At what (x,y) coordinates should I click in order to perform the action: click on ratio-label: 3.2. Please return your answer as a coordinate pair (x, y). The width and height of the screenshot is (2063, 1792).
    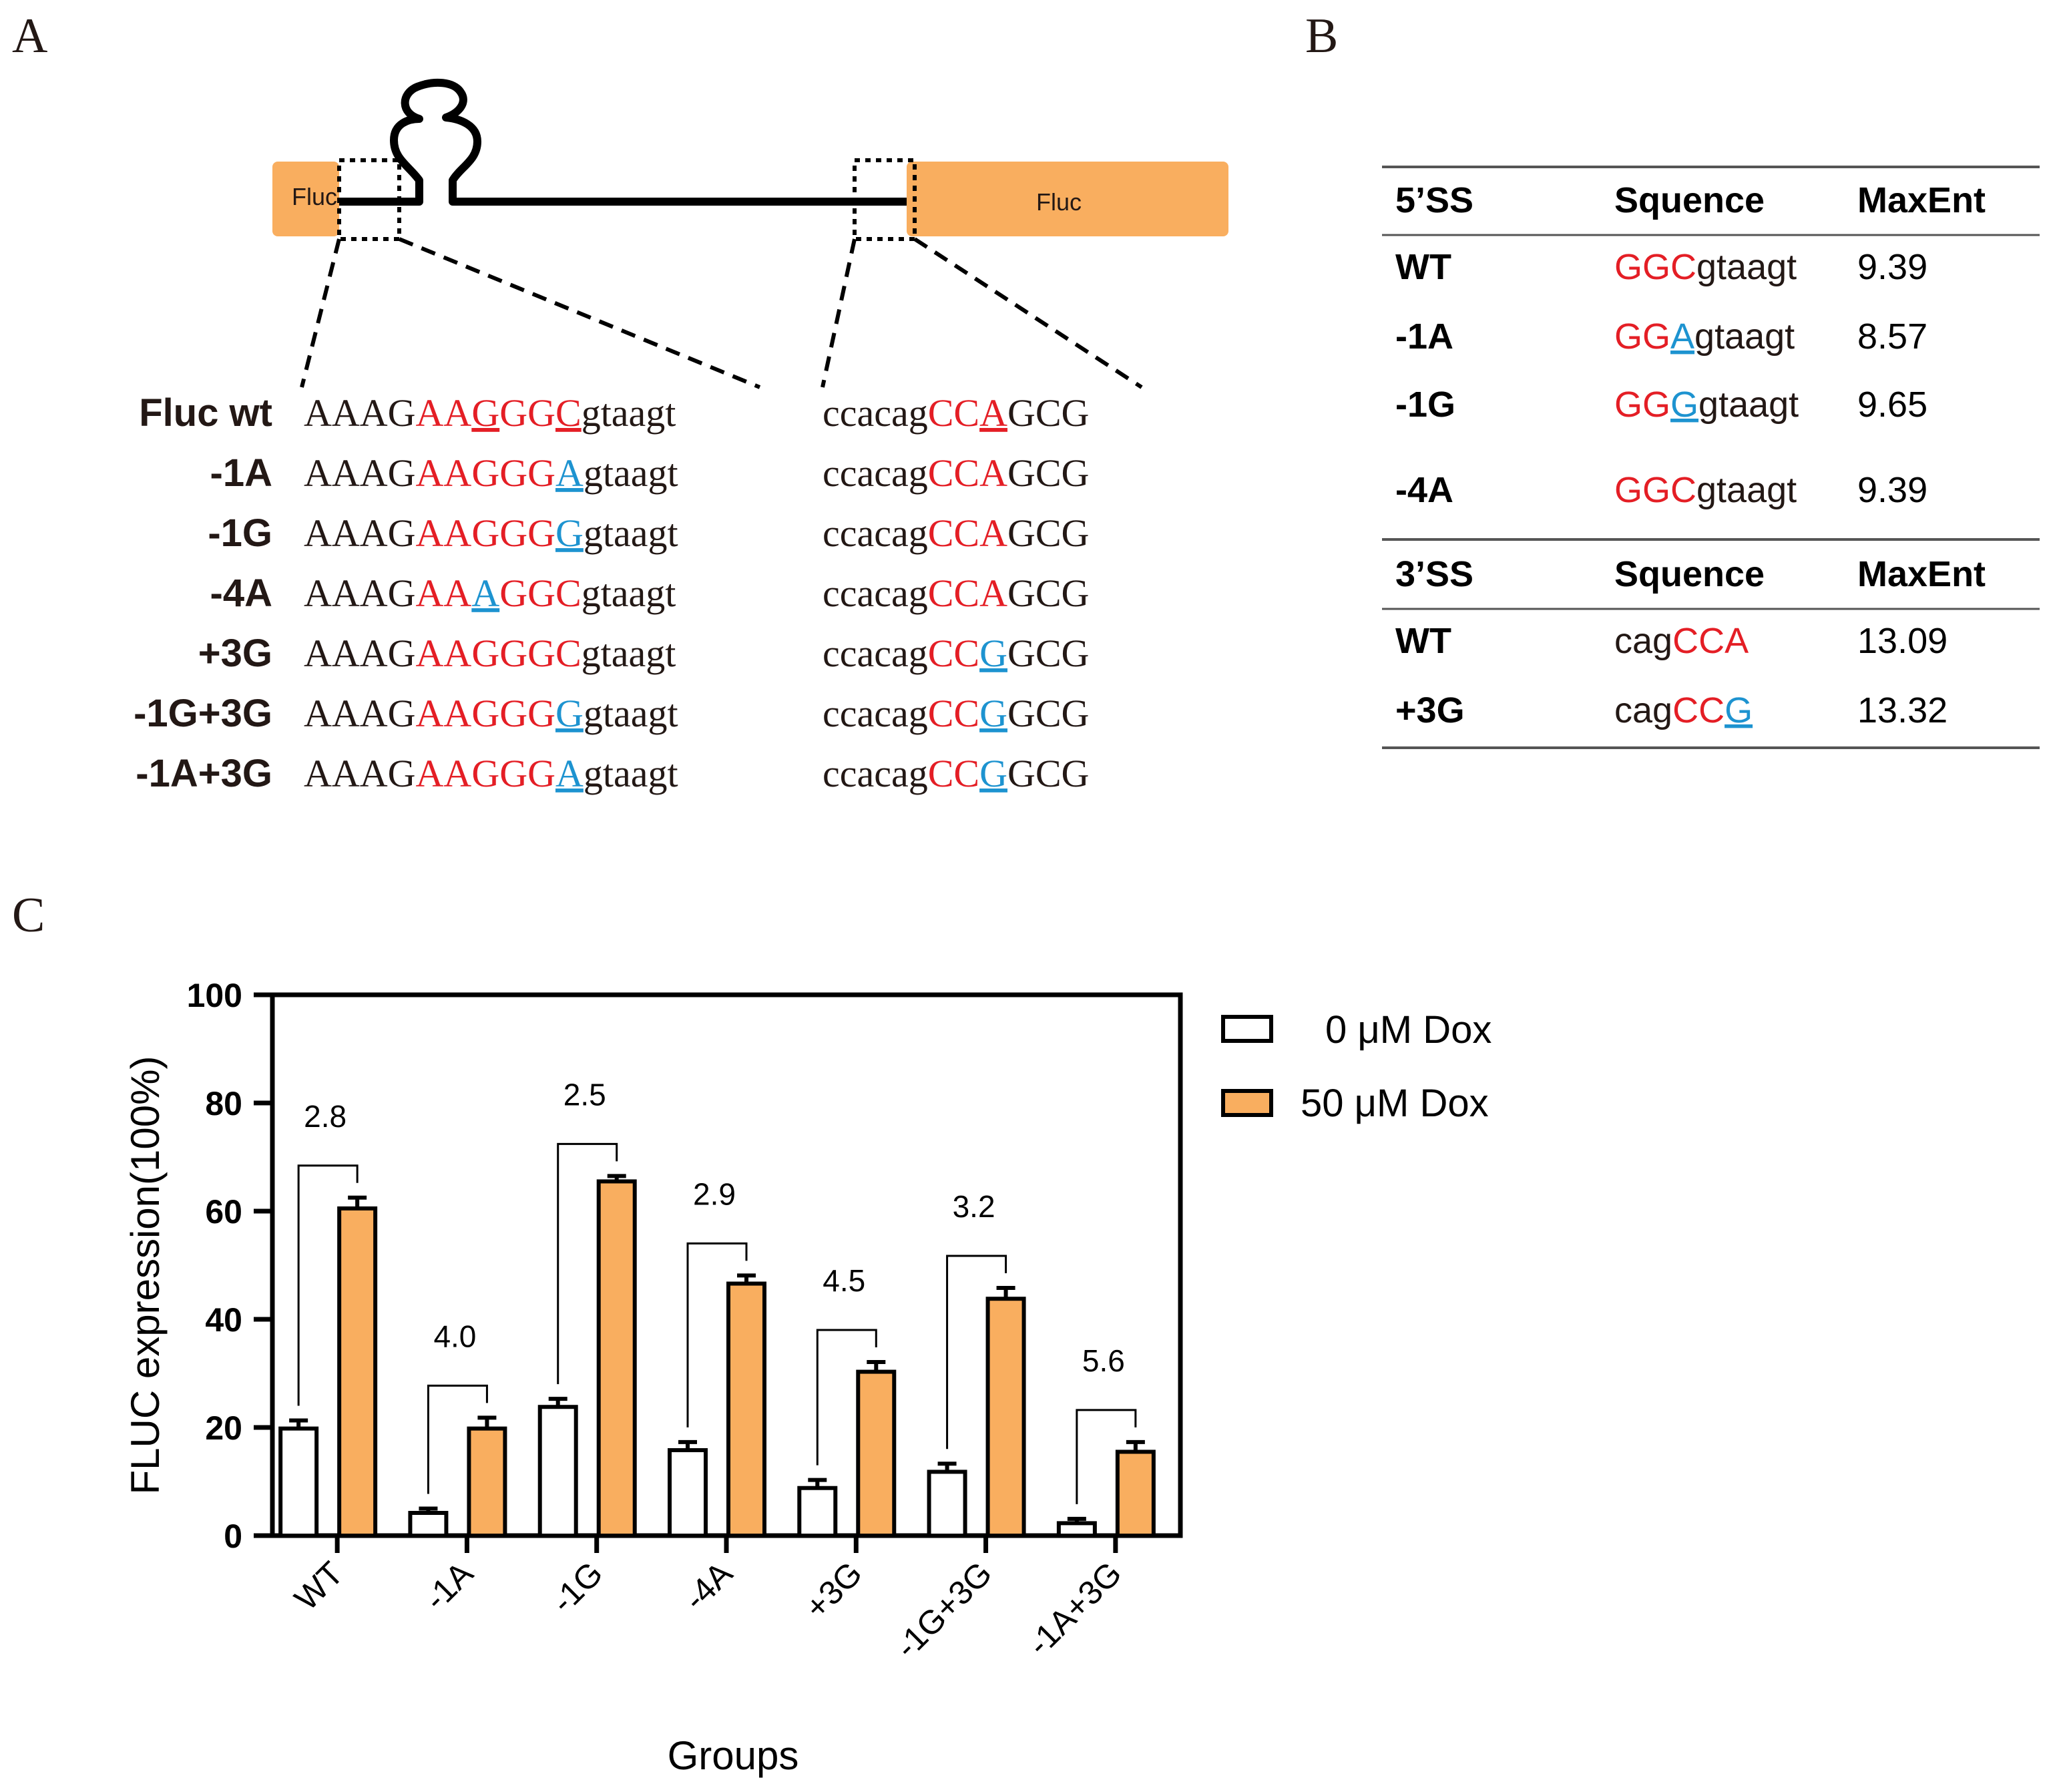
    Looking at the image, I should click on (974, 1206).